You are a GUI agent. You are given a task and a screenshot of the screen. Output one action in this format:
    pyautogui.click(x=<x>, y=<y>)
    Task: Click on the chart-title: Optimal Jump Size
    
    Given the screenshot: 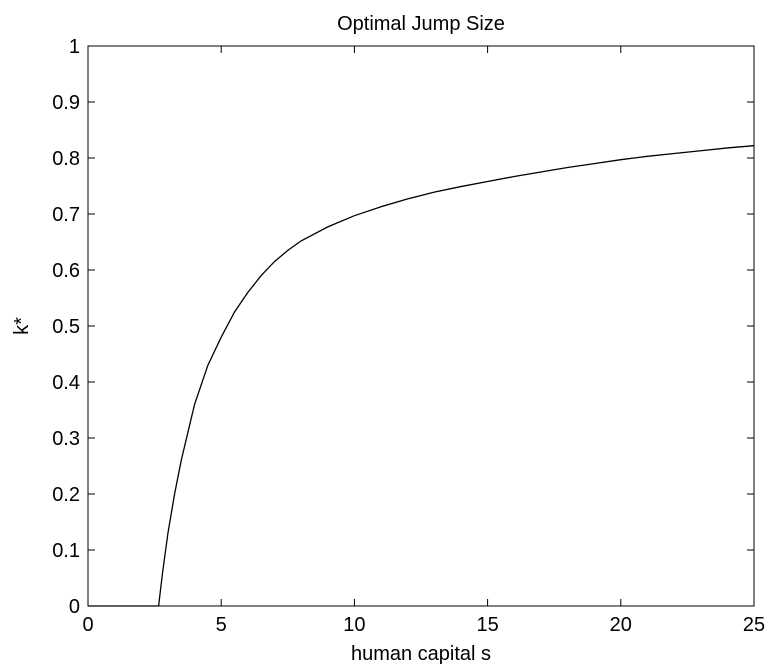 What is the action you would take?
    pyautogui.click(x=421, y=24)
    